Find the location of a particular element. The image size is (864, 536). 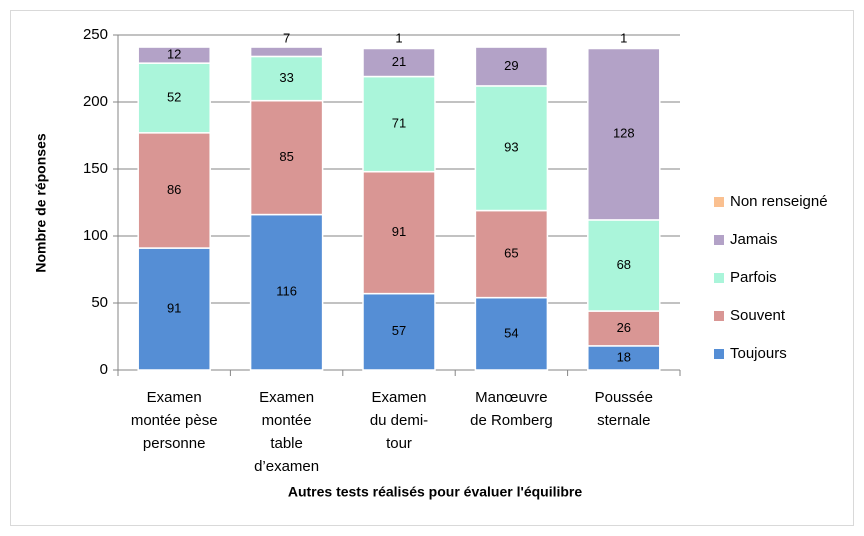

data-label: 54 is located at coordinates (511, 332).